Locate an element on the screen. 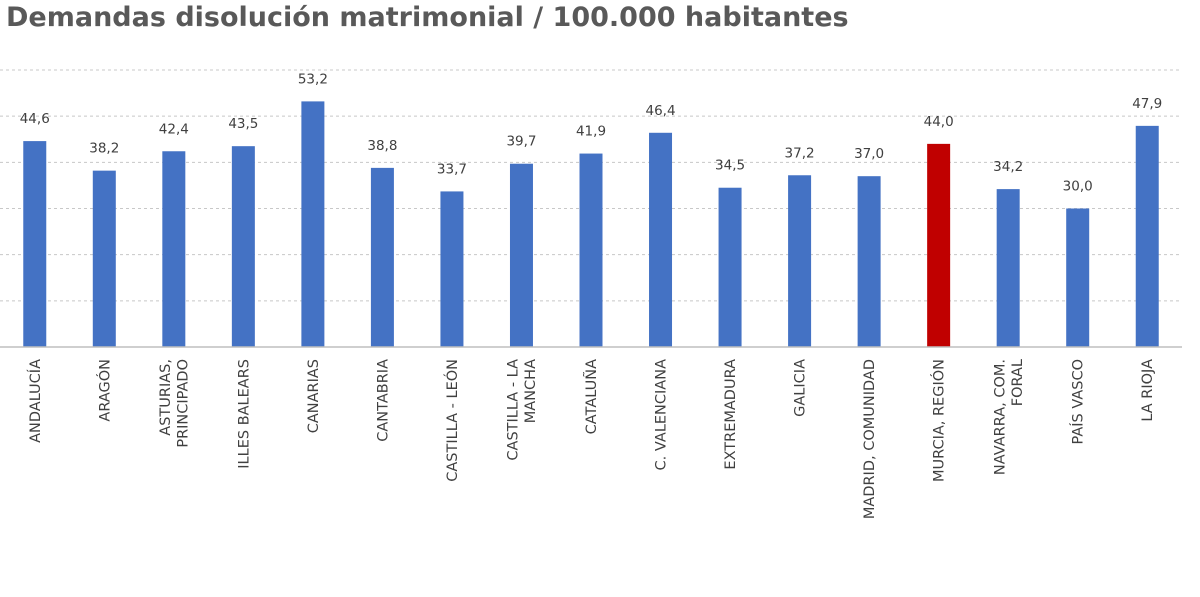 The image size is (1200, 597). data-label: 33,7 is located at coordinates (452, 169).